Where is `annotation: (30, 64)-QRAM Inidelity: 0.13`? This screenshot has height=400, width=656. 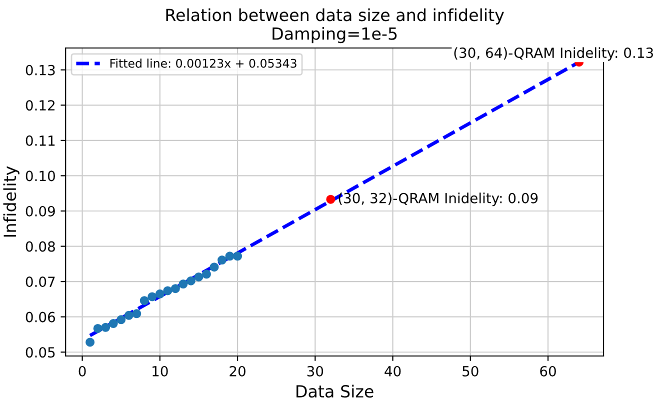
annotation: (30, 64)-QRAM Inidelity: 0.13 is located at coordinates (553, 54).